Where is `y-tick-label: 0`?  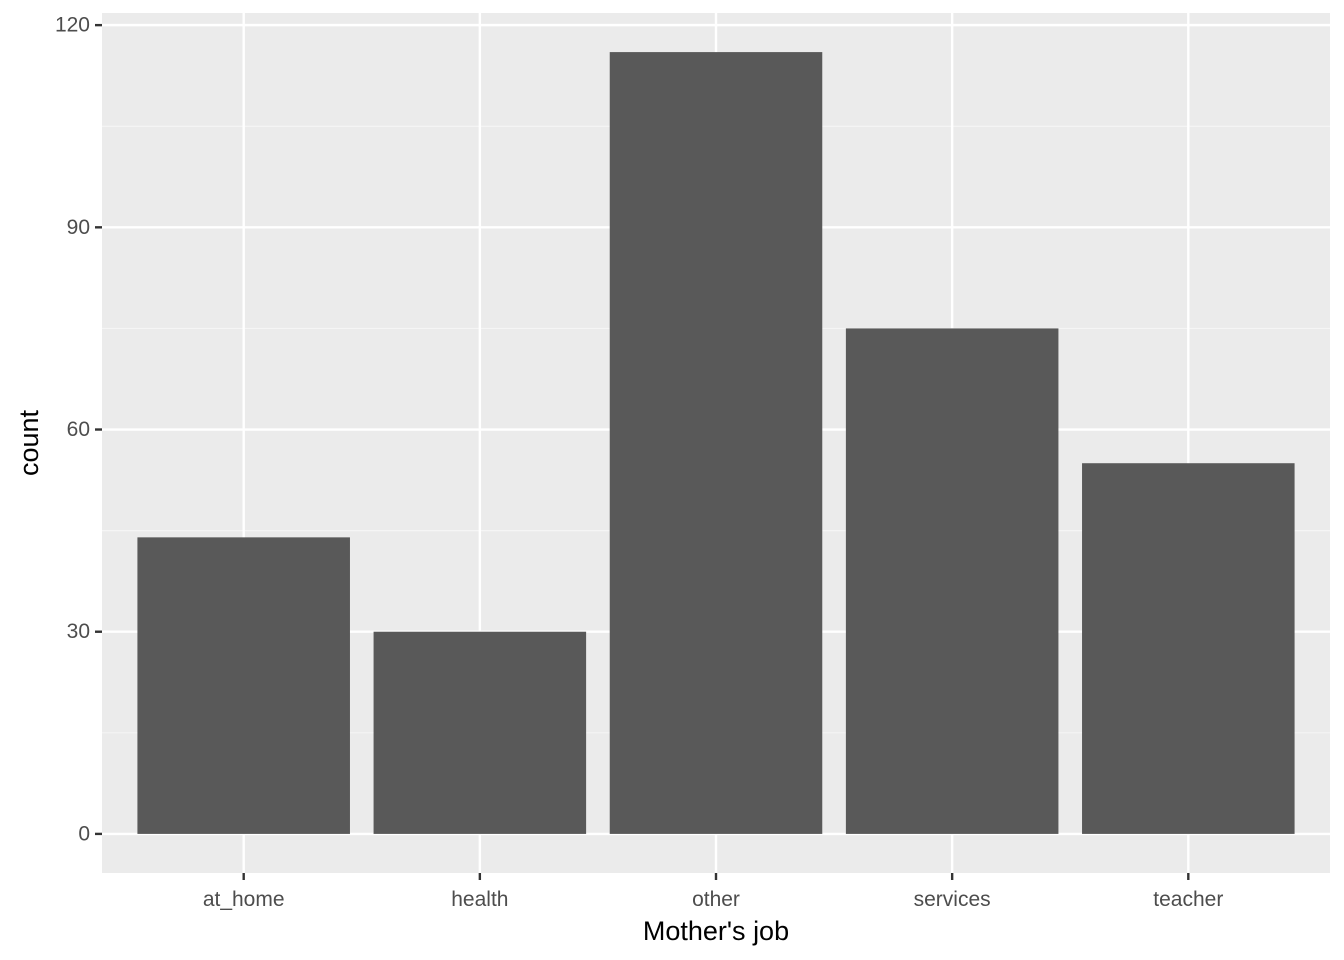
y-tick-label: 0 is located at coordinates (84, 833).